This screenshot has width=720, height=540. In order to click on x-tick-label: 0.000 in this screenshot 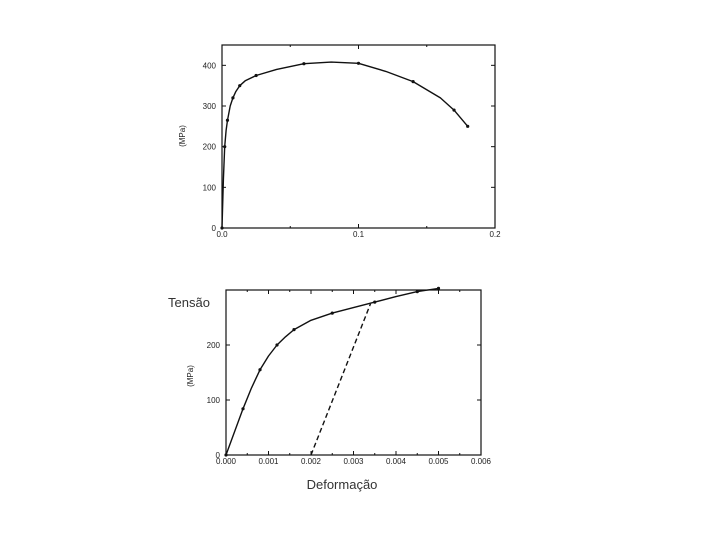, I will do `click(226, 461)`.